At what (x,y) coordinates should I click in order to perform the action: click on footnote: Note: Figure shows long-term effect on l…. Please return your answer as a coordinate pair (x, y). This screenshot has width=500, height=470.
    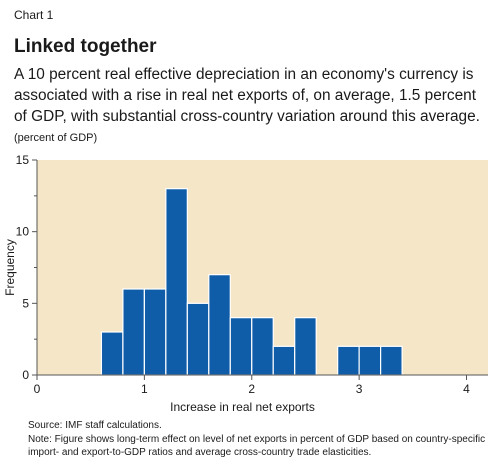
    Looking at the image, I should click on (257, 446).